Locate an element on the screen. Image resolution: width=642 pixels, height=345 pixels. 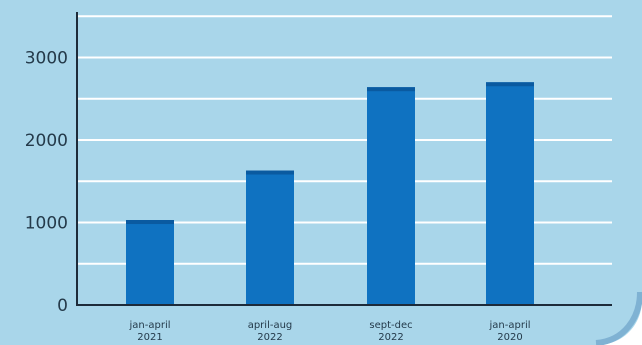
x-tick-label: jan-april 2020 is located at coordinates (510, 331).